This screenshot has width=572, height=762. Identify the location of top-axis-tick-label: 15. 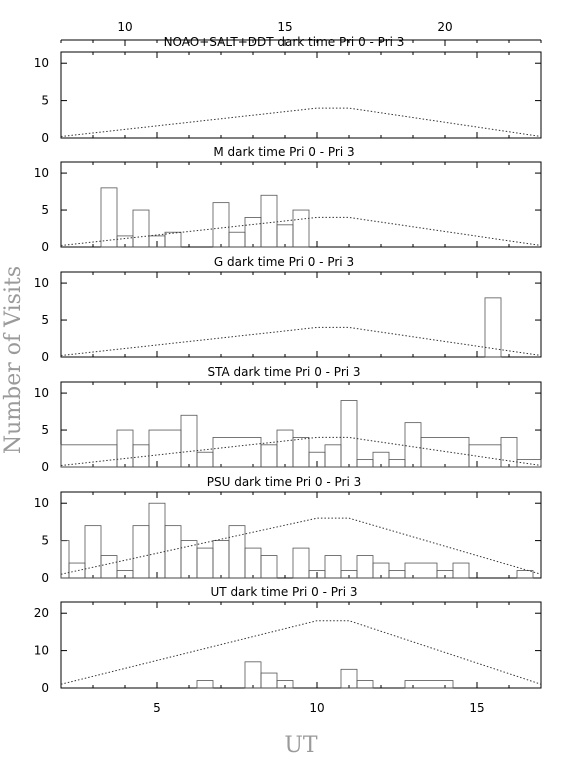
(284, 27).